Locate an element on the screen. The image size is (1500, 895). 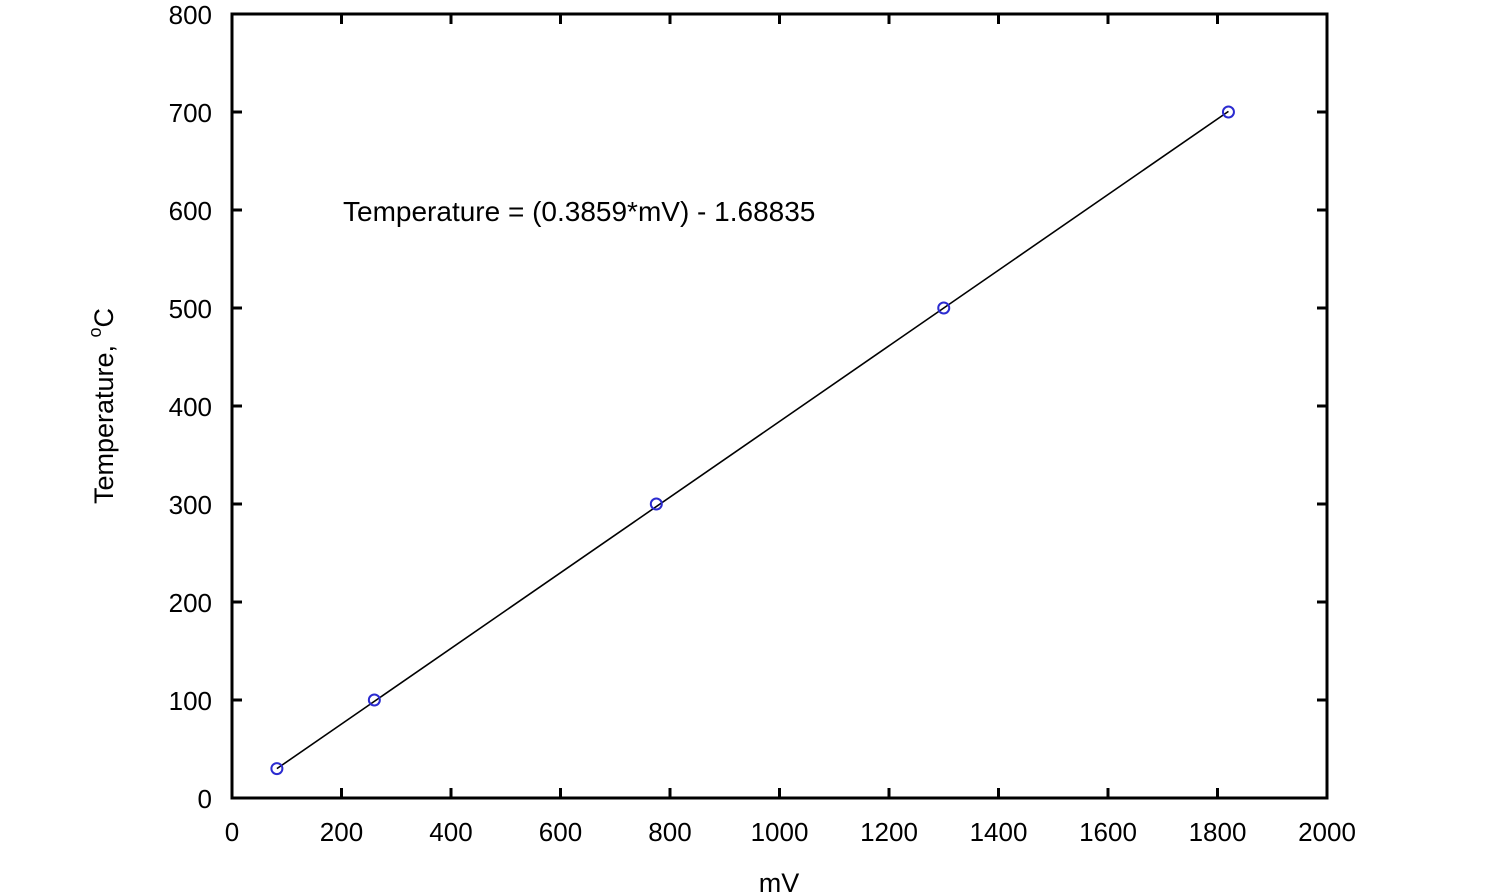
x-tick-label: 1000 is located at coordinates (780, 832).